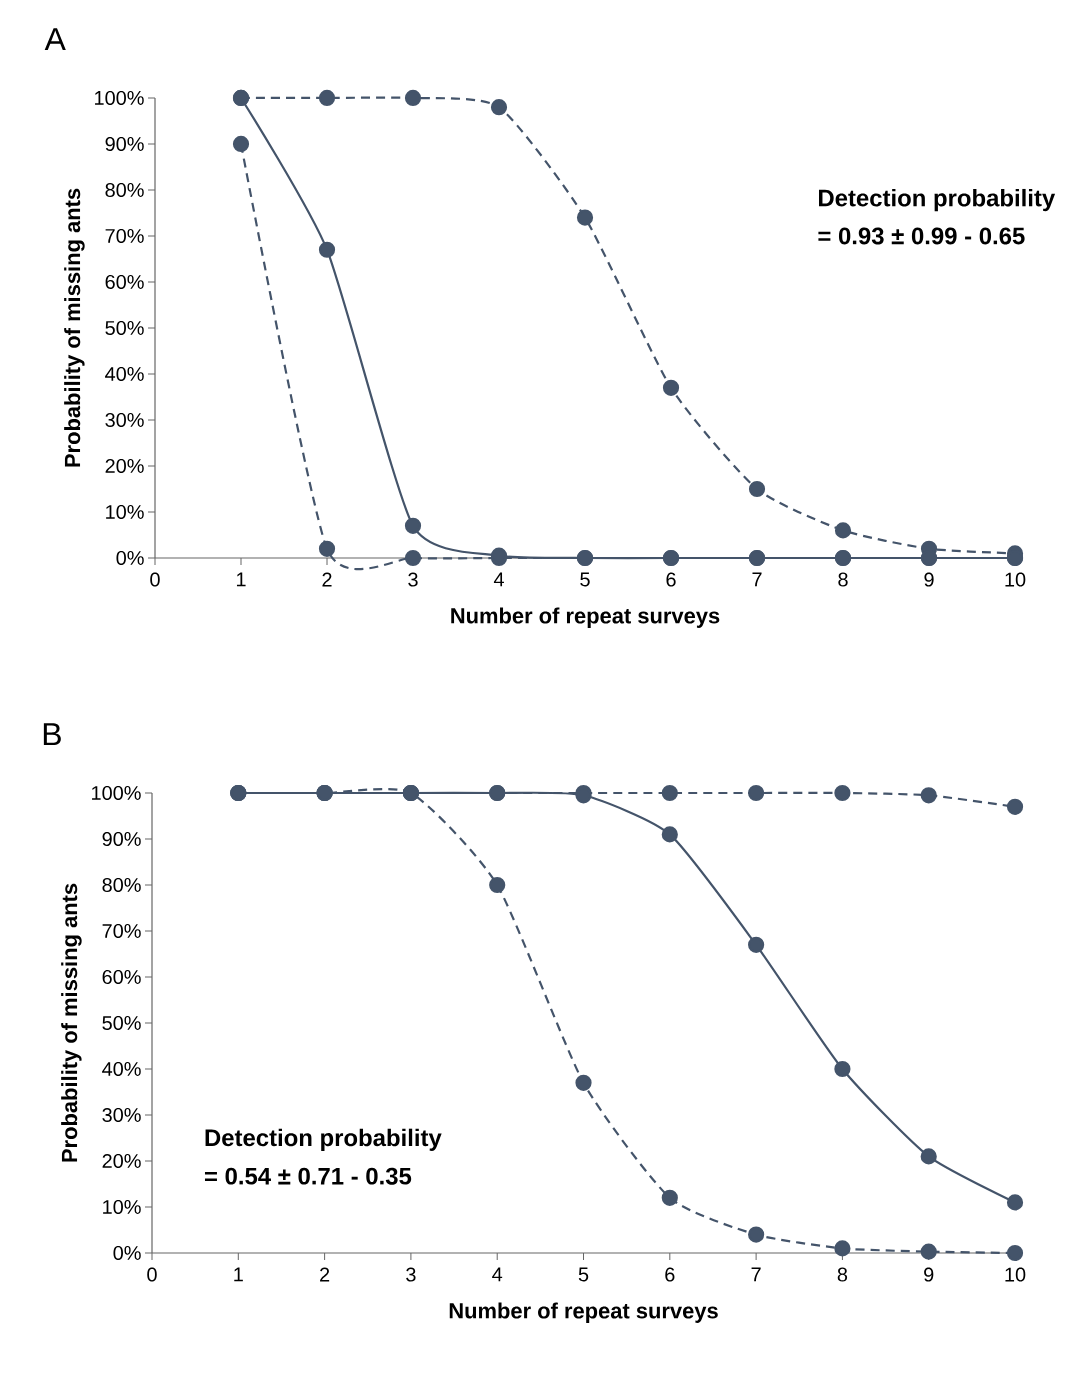  What do you see at coordinates (52, 734) in the screenshot?
I see `chart-title: B` at bounding box center [52, 734].